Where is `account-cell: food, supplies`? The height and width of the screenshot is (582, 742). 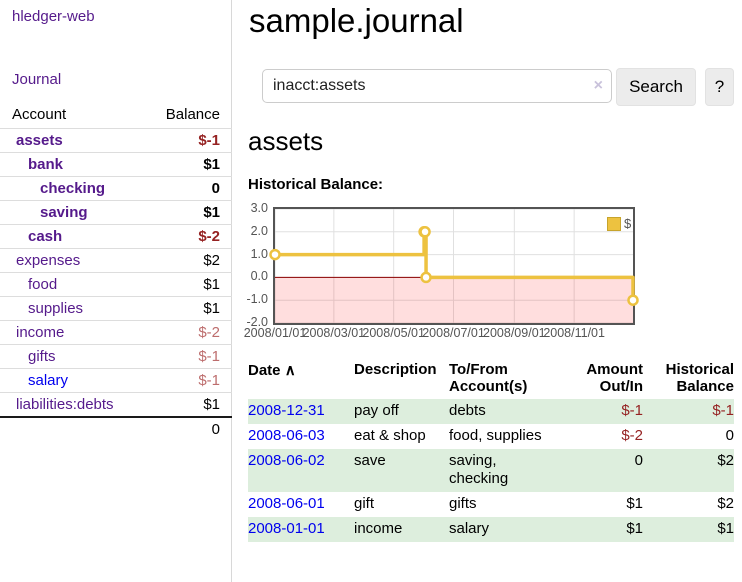 account-cell: food, supplies is located at coordinates (495, 435).